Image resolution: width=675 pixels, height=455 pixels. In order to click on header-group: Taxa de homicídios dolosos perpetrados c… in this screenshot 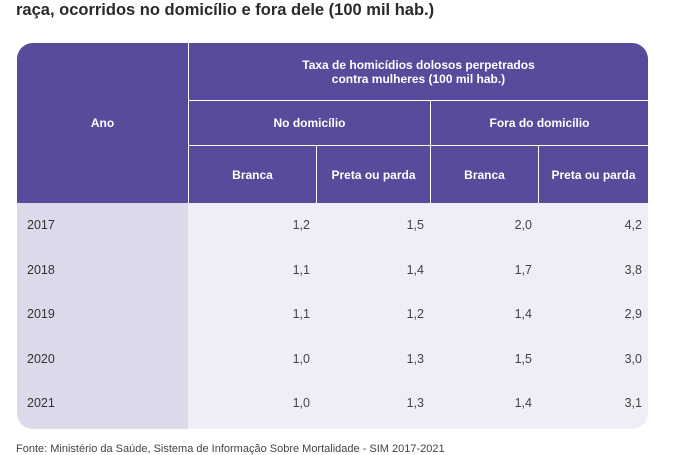, I will do `click(418, 71)`.